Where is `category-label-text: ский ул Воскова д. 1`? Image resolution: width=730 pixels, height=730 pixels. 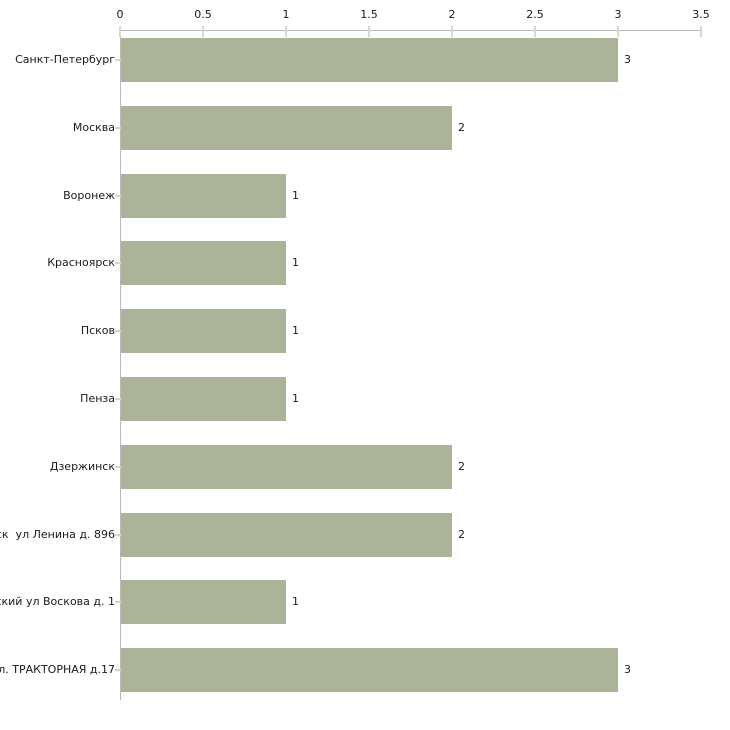
category-label-text: ский ул Воскова д. 1 is located at coordinates (57, 601).